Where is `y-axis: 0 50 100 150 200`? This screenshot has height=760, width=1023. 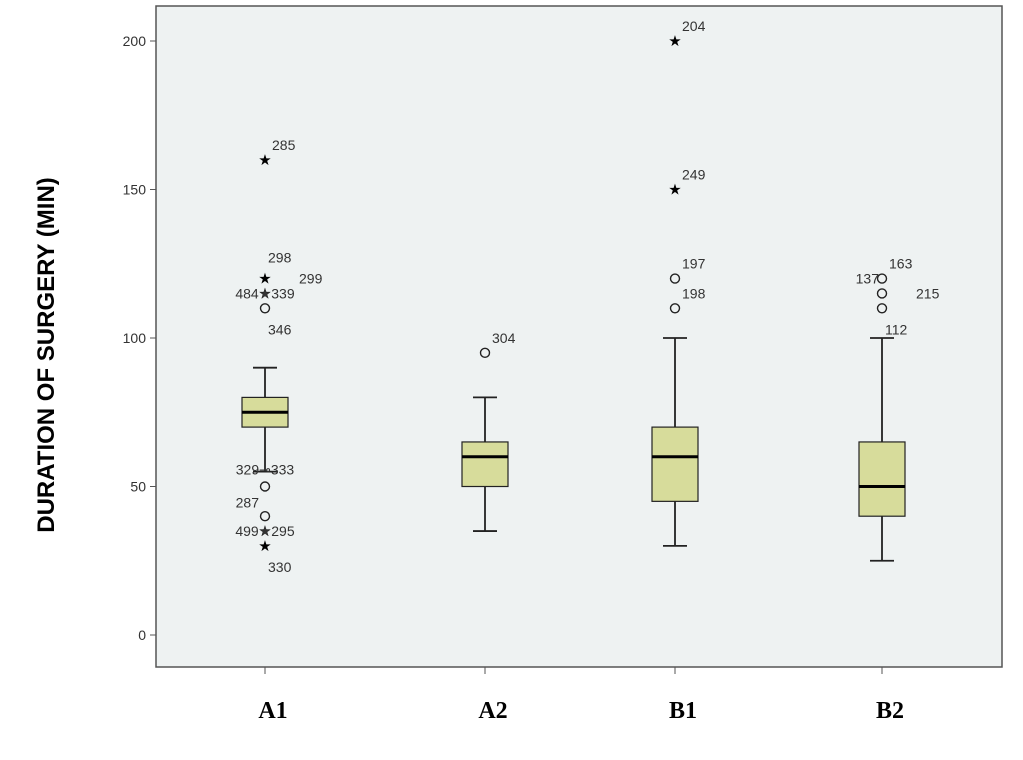
y-axis: 0 50 100 150 200 is located at coordinates (139, 338).